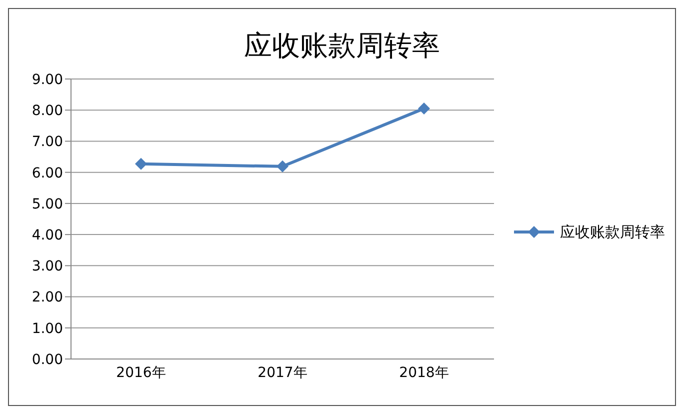 Image resolution: width=682 pixels, height=412 pixels. Describe the element at coordinates (47, 266) in the screenshot. I see `y-tick-label: 3.00` at that location.